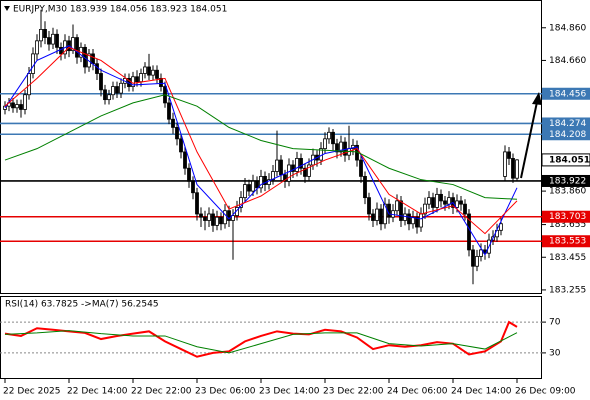  I want to click on x-tick-label: 24 Dec 14:00, so click(481, 392).